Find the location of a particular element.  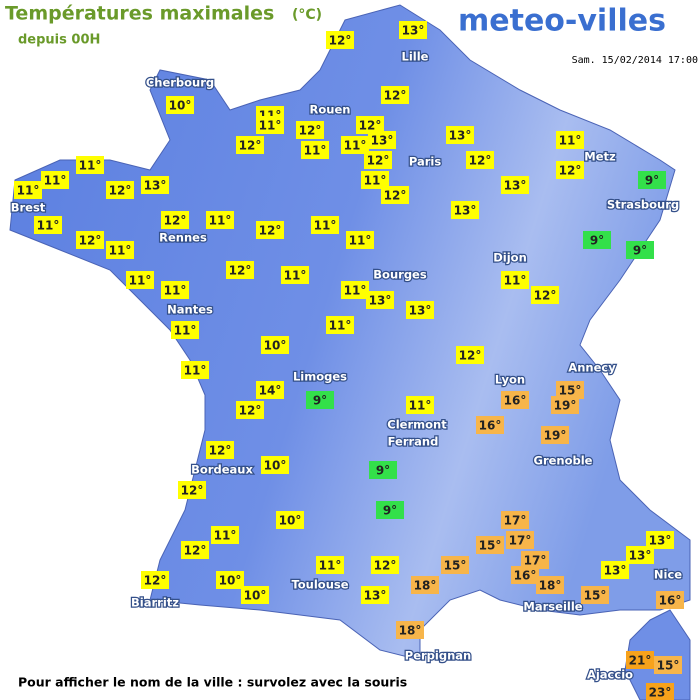

temperature-label: 18° is located at coordinates (550, 586).